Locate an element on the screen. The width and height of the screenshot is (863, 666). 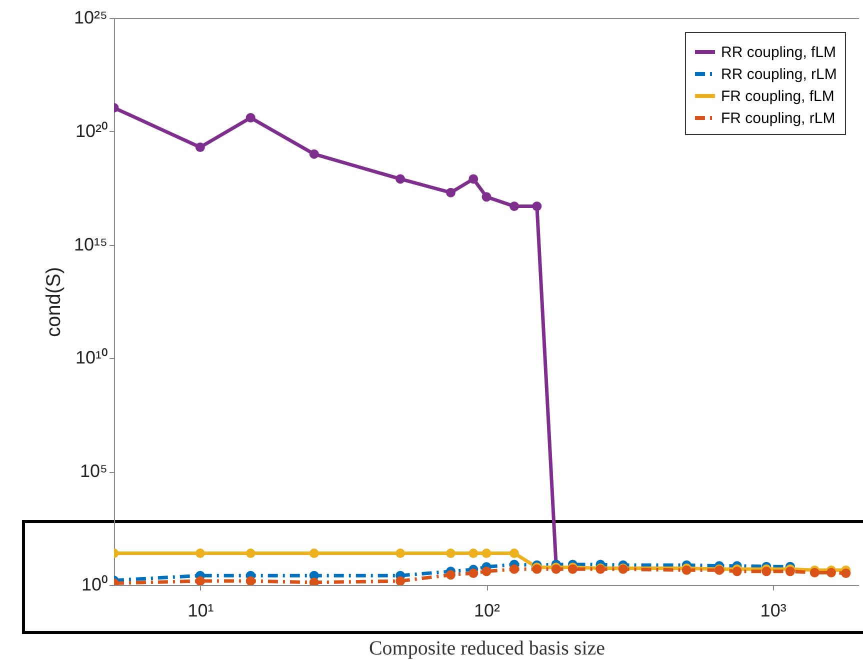
legend-label: FR coupling, rLM is located at coordinates (778, 118).